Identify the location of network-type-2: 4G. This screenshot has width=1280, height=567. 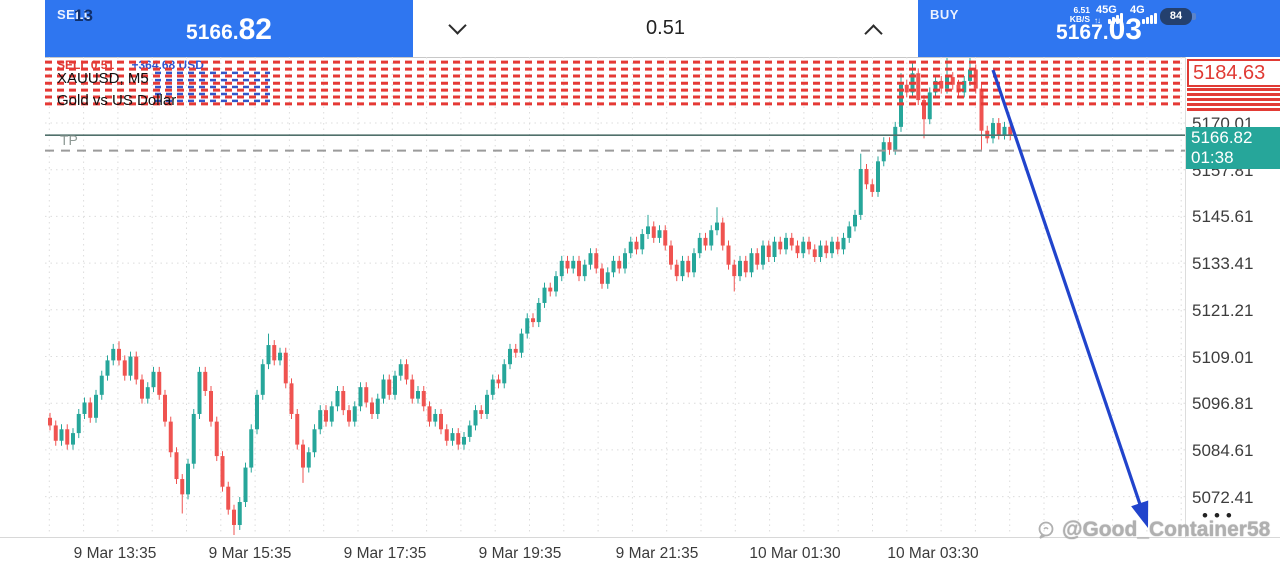
(1137, 10).